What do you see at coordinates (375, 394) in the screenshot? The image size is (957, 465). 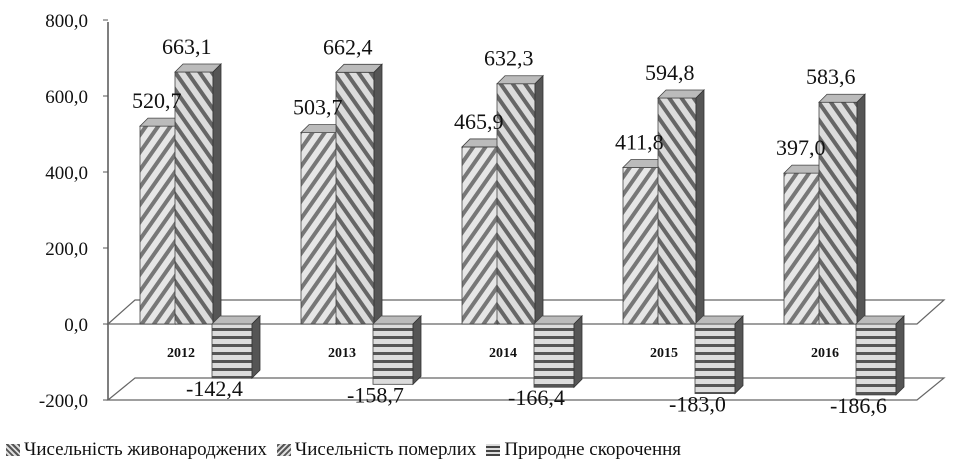 I see `data-label-decline: -158,7` at bounding box center [375, 394].